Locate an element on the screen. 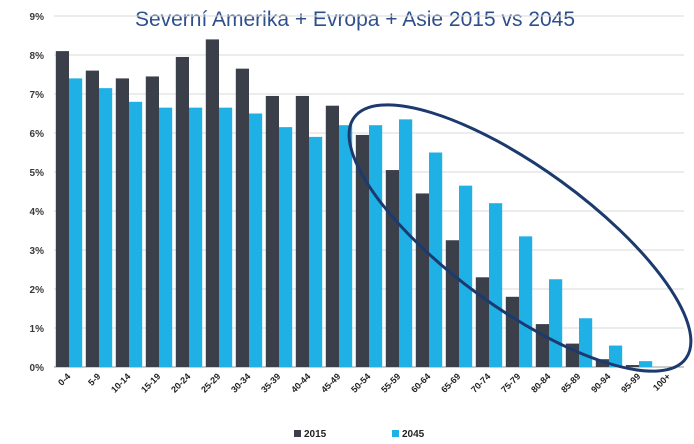 This screenshot has width=694, height=444. legend-swatch-2045 is located at coordinates (395, 433).